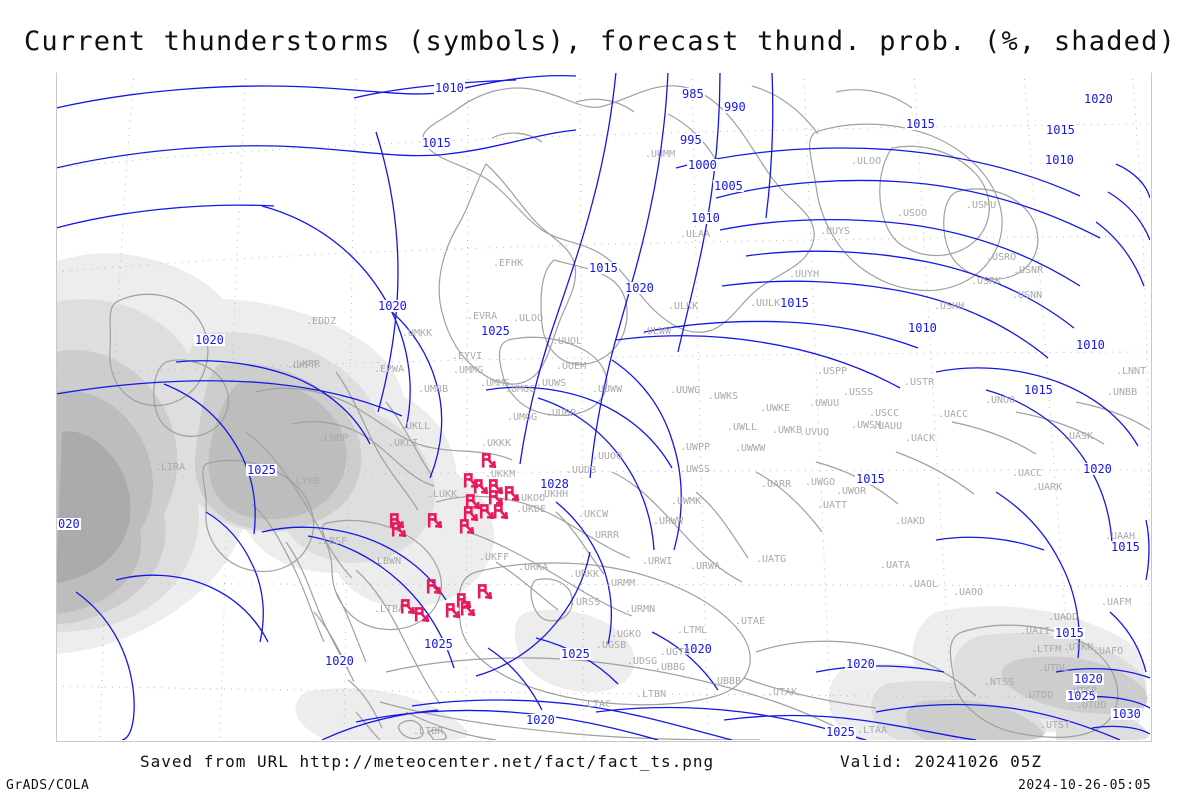 The image size is (1200, 800). I want to click on isobar-label: 985, so click(693, 94).